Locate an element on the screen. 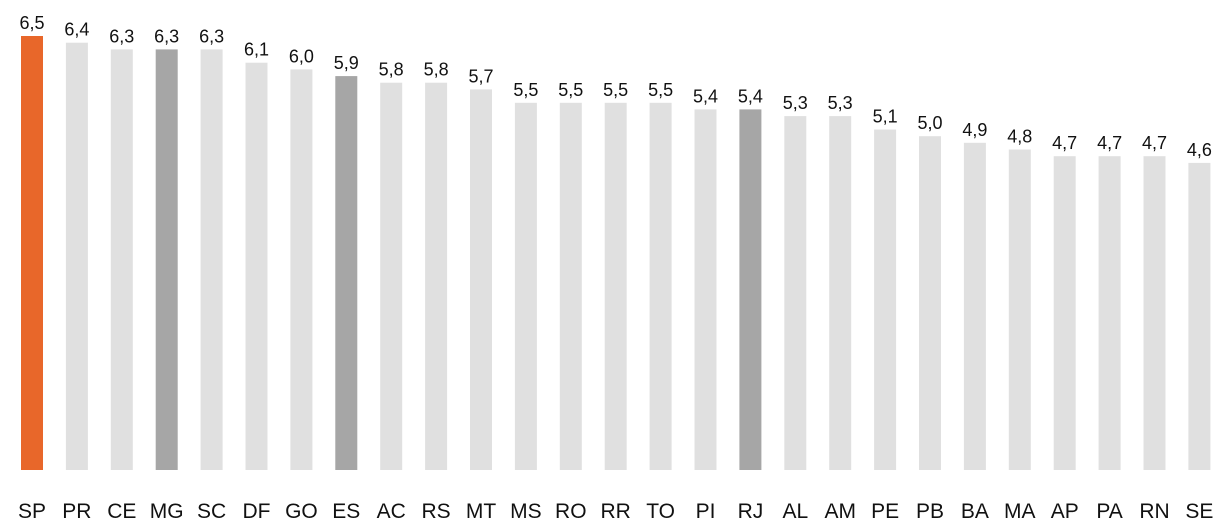  value-label-sc: 6,3 is located at coordinates (211, 36).